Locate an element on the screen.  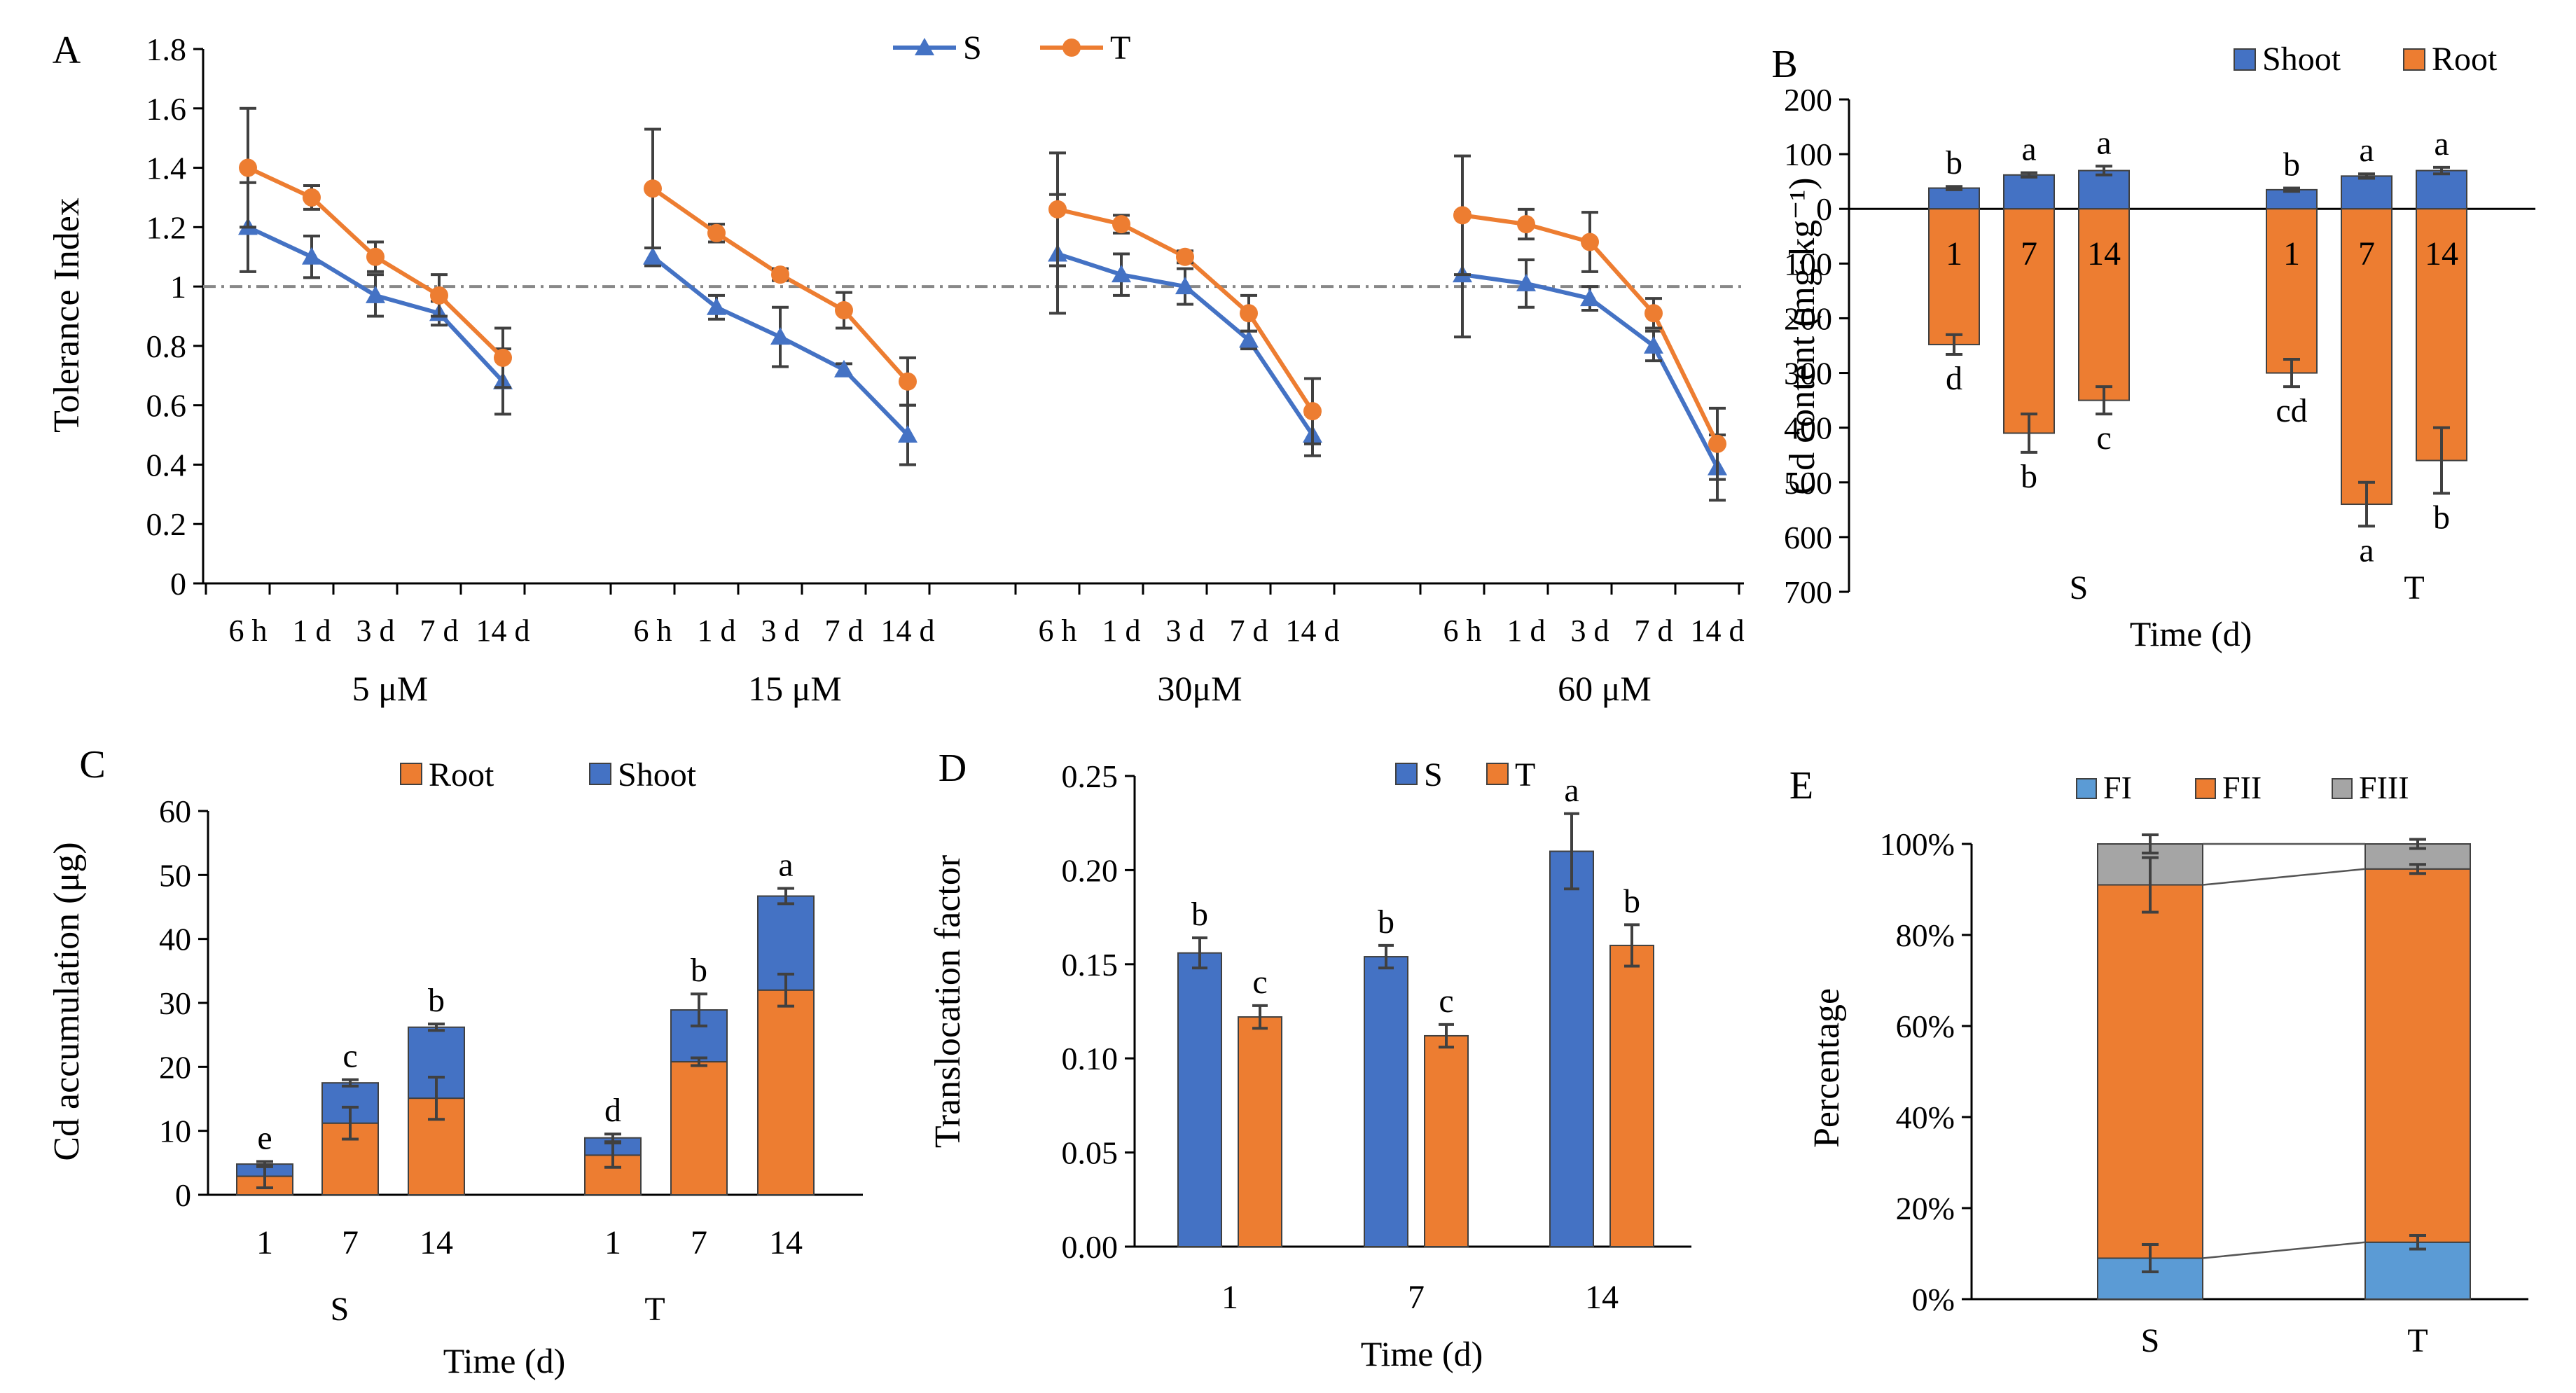
panel-e-connector-fii is located at coordinates (2284, 877).